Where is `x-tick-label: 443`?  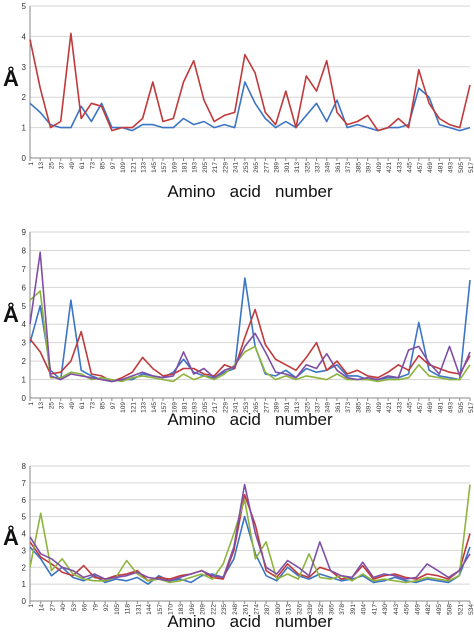
x-tick-label: 443 is located at coordinates (396, 609).